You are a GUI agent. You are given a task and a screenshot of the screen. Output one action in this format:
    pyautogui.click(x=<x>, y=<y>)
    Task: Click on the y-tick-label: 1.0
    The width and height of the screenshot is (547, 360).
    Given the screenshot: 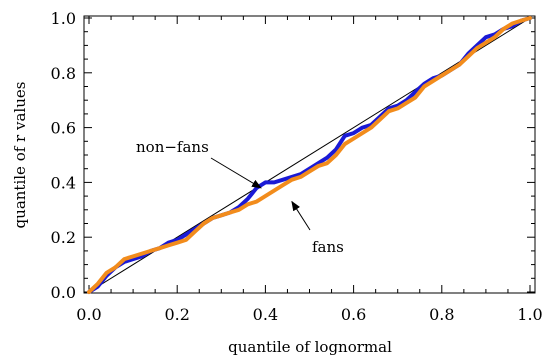 What is the action you would take?
    pyautogui.click(x=63, y=18)
    